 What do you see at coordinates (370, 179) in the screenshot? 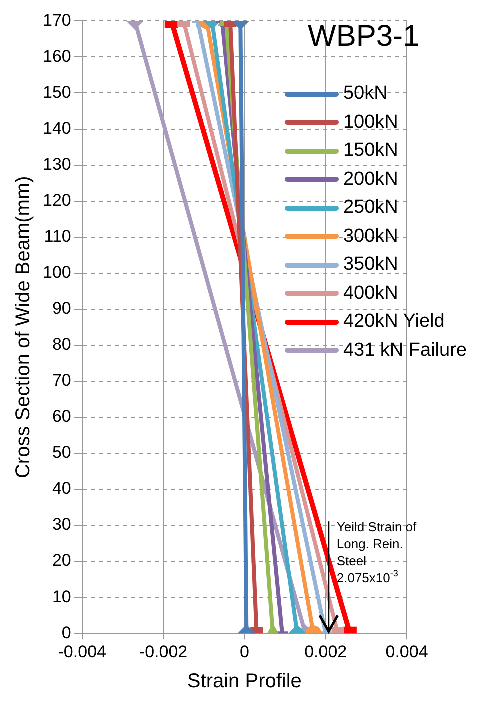
I see `legend-label: 200kN` at bounding box center [370, 179].